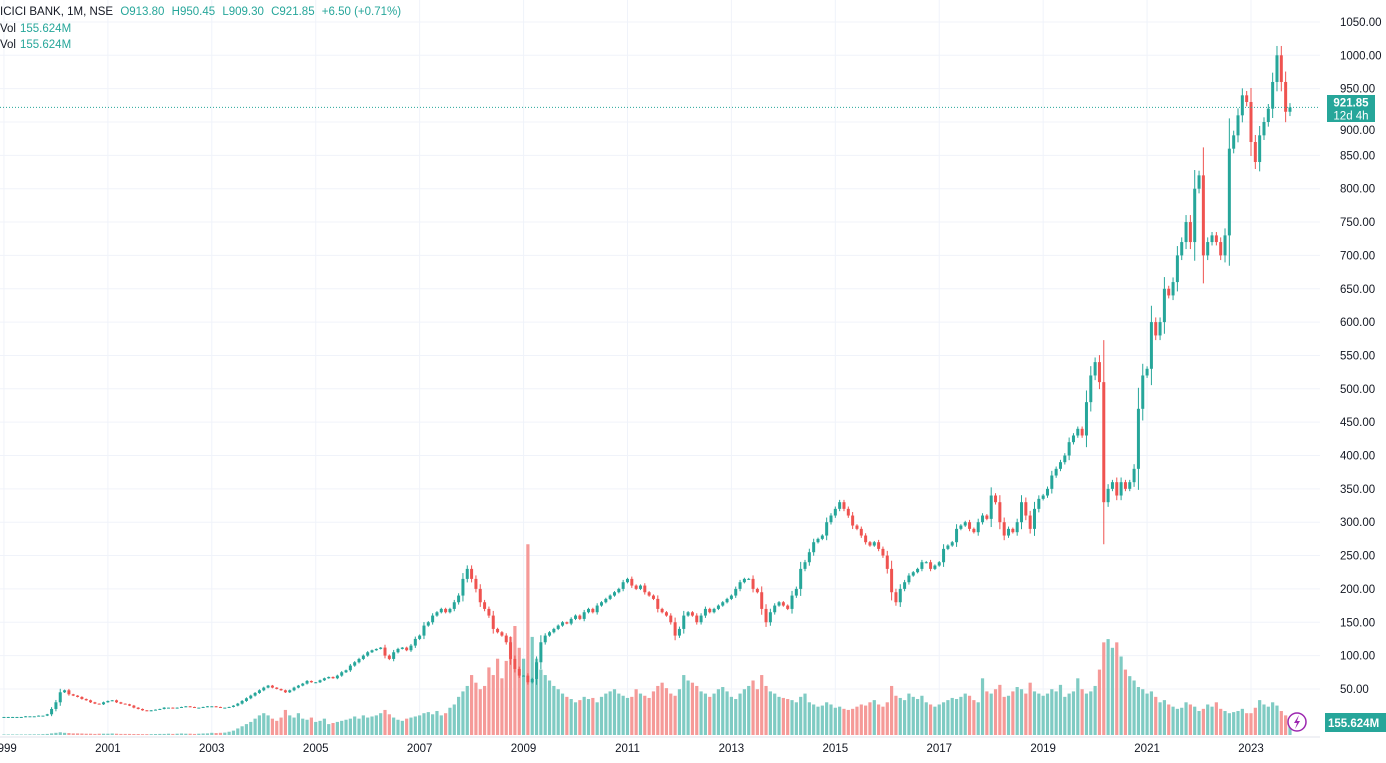 Image resolution: width=1386 pixels, height=763 pixels. I want to click on price-tick-label: 700.00, so click(1357, 256).